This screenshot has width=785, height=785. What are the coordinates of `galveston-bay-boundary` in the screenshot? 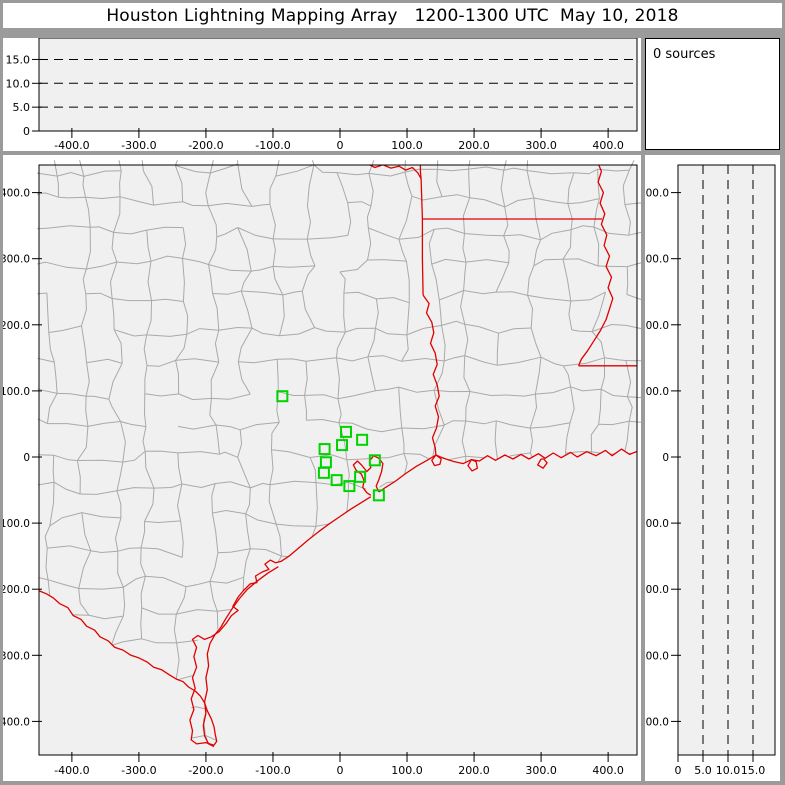 It's located at (368, 475).